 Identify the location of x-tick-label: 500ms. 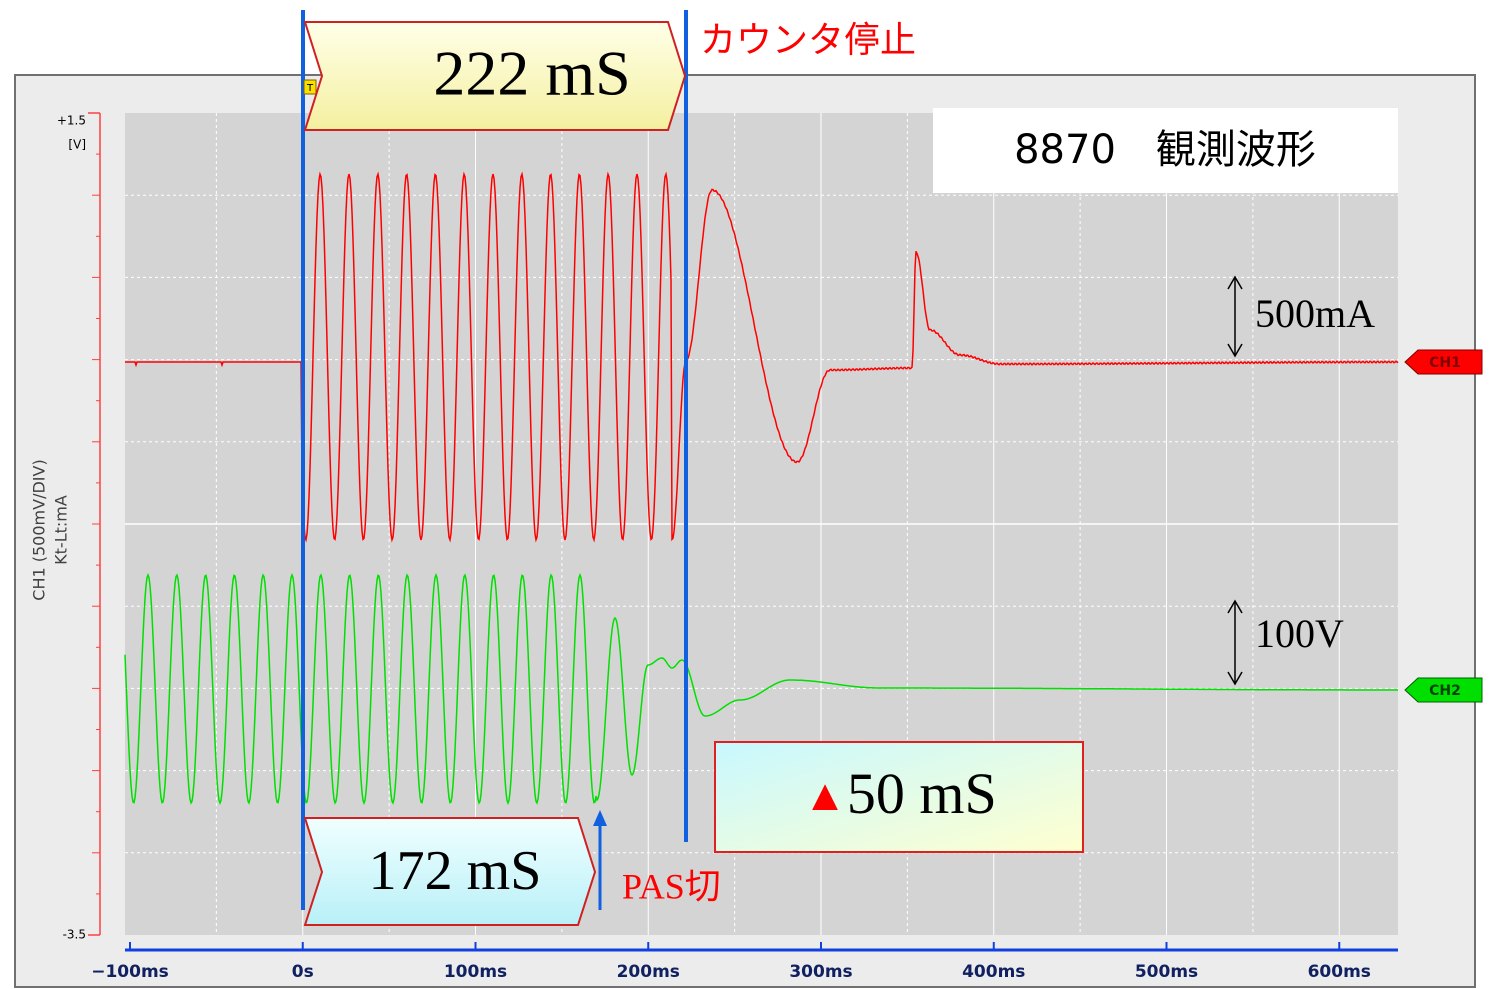
(1166, 972).